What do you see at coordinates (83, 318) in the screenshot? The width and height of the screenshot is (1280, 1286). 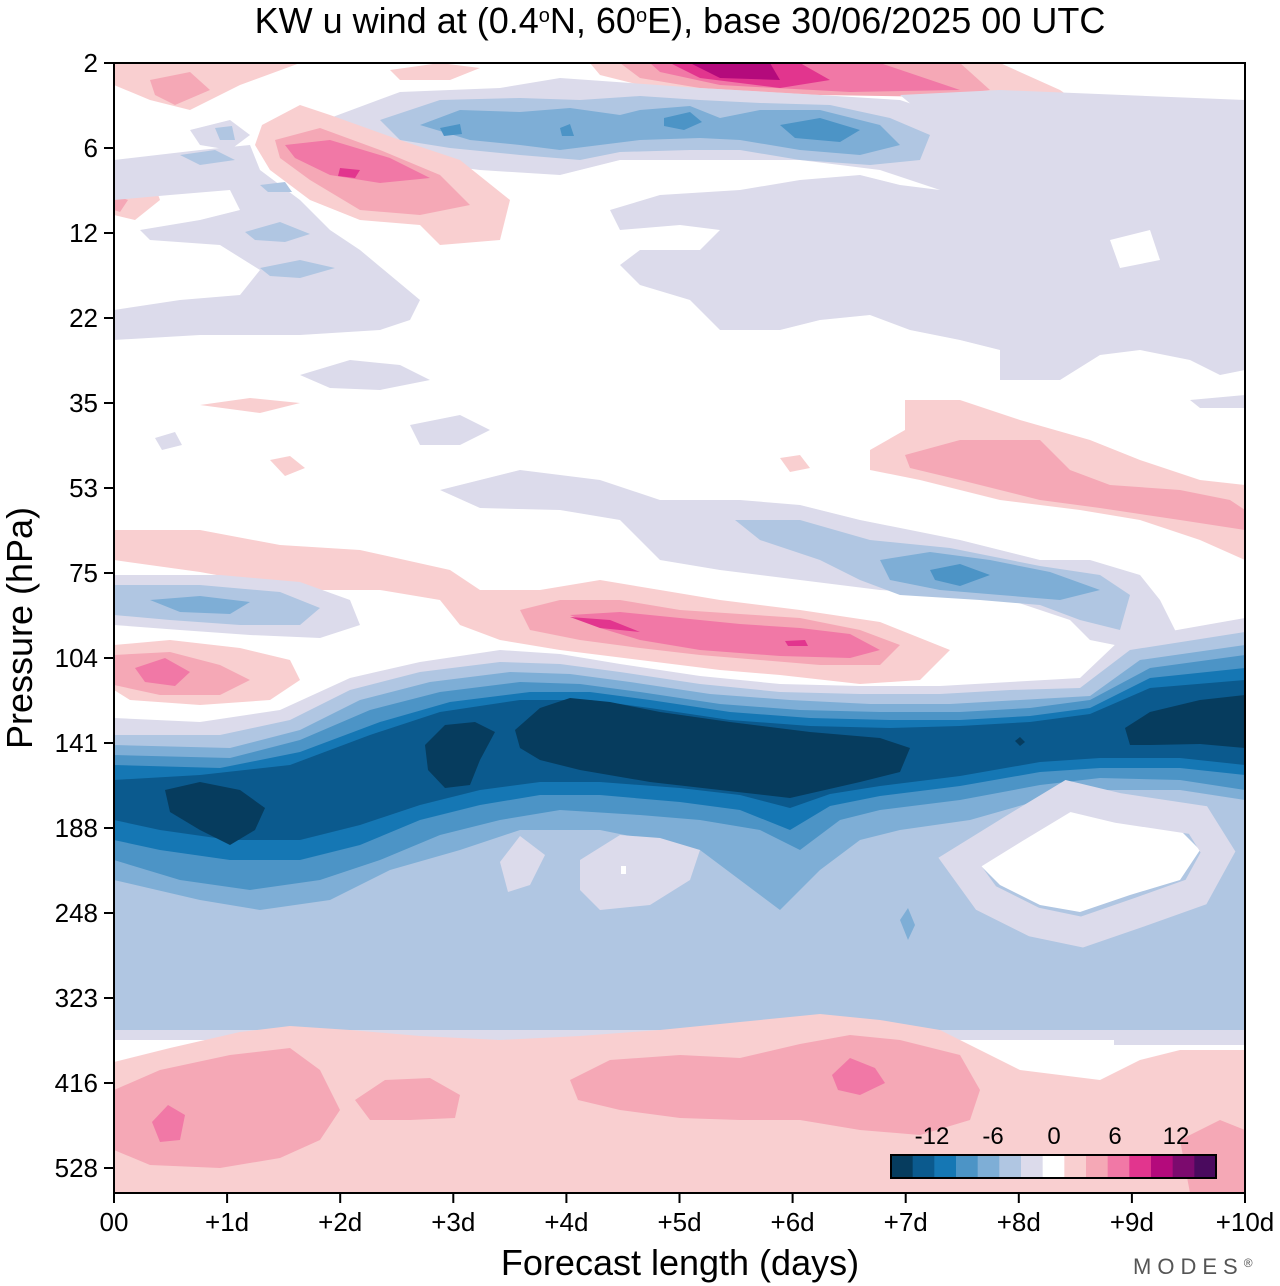 I see `y-tick-label: 22` at bounding box center [83, 318].